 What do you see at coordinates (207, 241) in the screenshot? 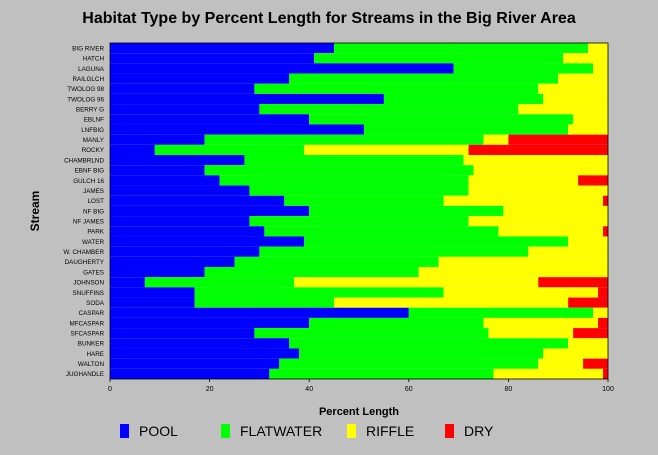
I see `bar-pool-water` at bounding box center [207, 241].